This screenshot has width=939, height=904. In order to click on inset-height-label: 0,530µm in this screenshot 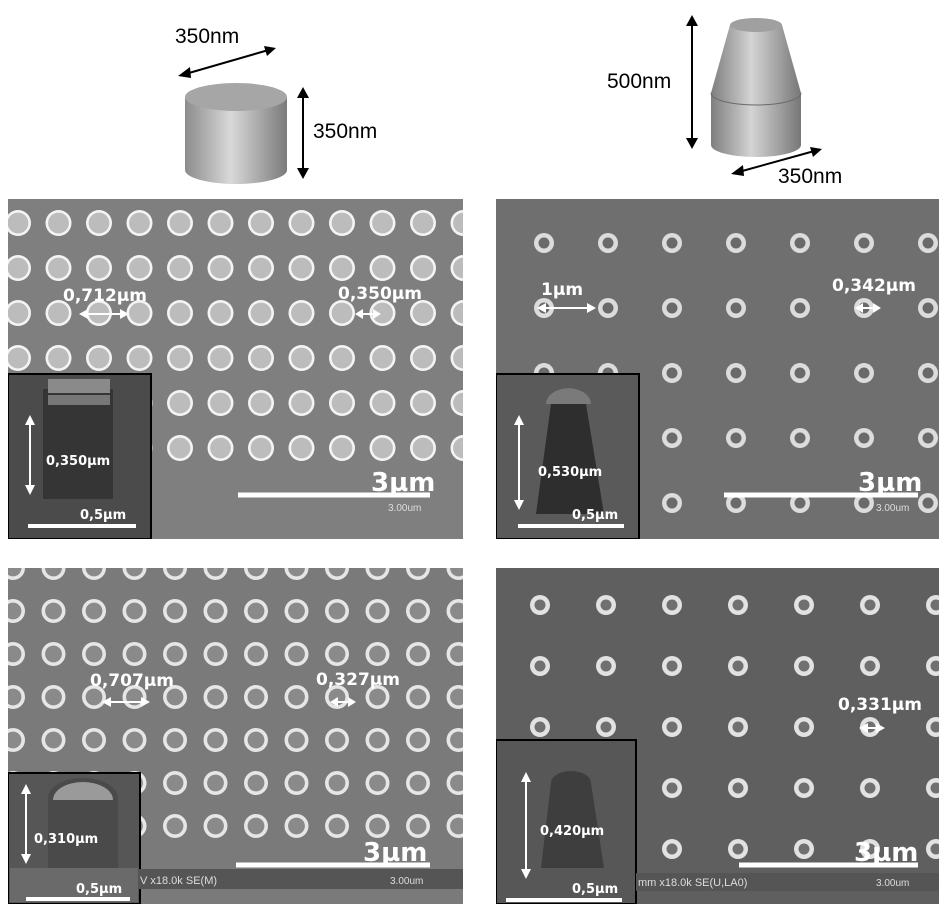, I will do `click(570, 472)`.